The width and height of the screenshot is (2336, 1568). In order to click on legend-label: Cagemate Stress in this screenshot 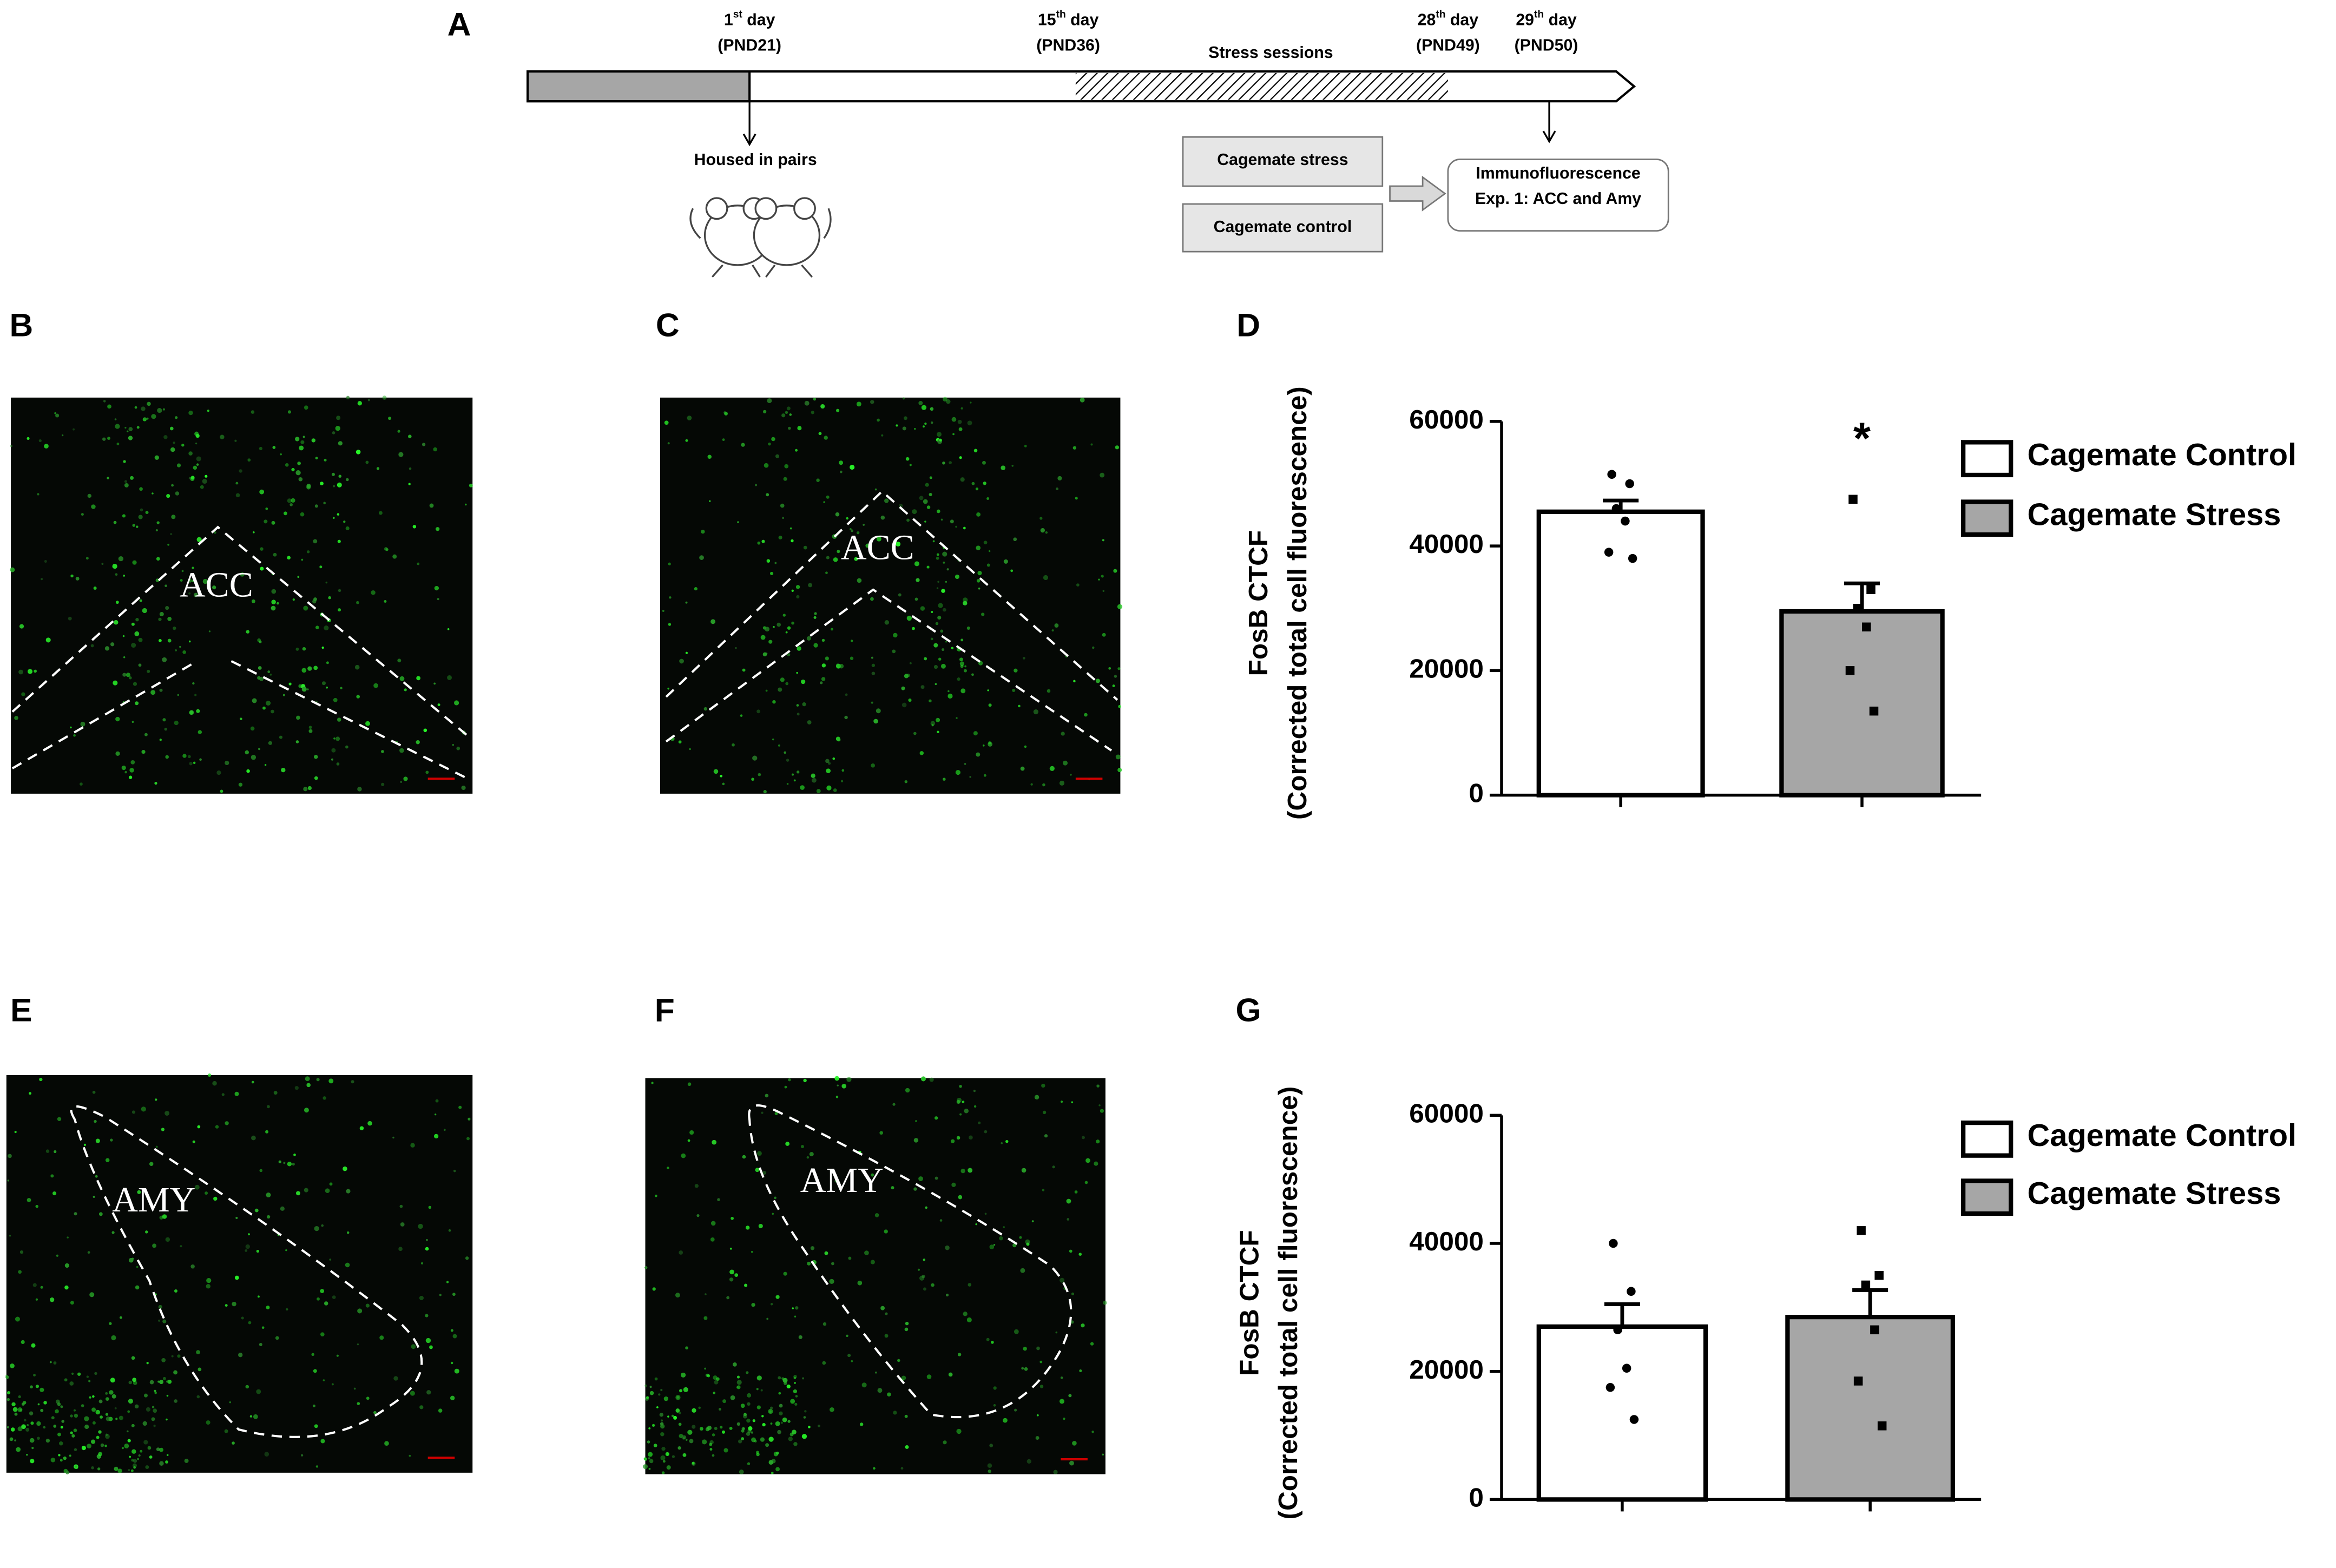, I will do `click(2154, 1193)`.